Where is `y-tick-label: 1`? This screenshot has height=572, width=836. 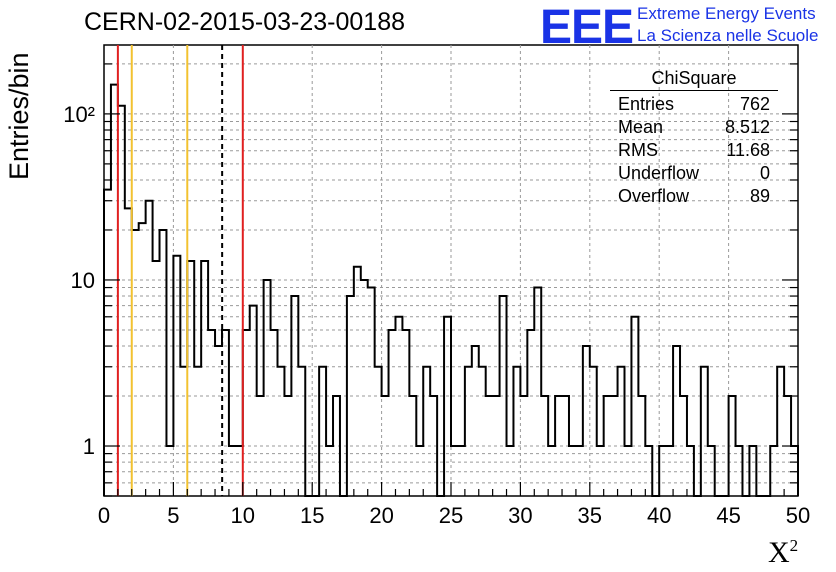
y-tick-label: 1 is located at coordinates (89, 446).